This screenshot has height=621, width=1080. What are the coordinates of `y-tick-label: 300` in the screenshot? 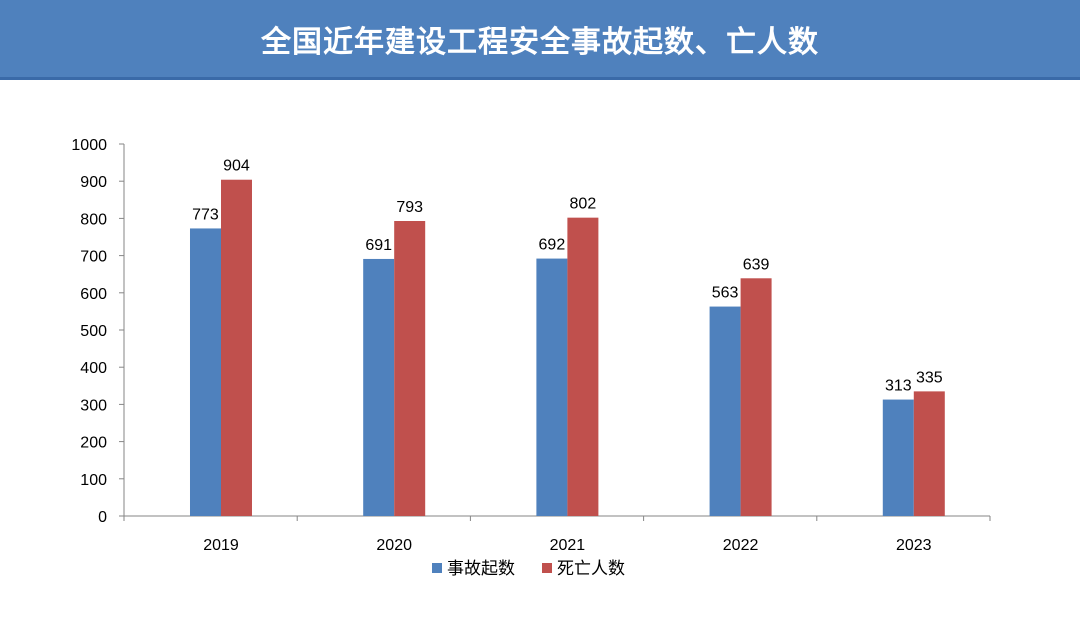 It's located at (93, 405).